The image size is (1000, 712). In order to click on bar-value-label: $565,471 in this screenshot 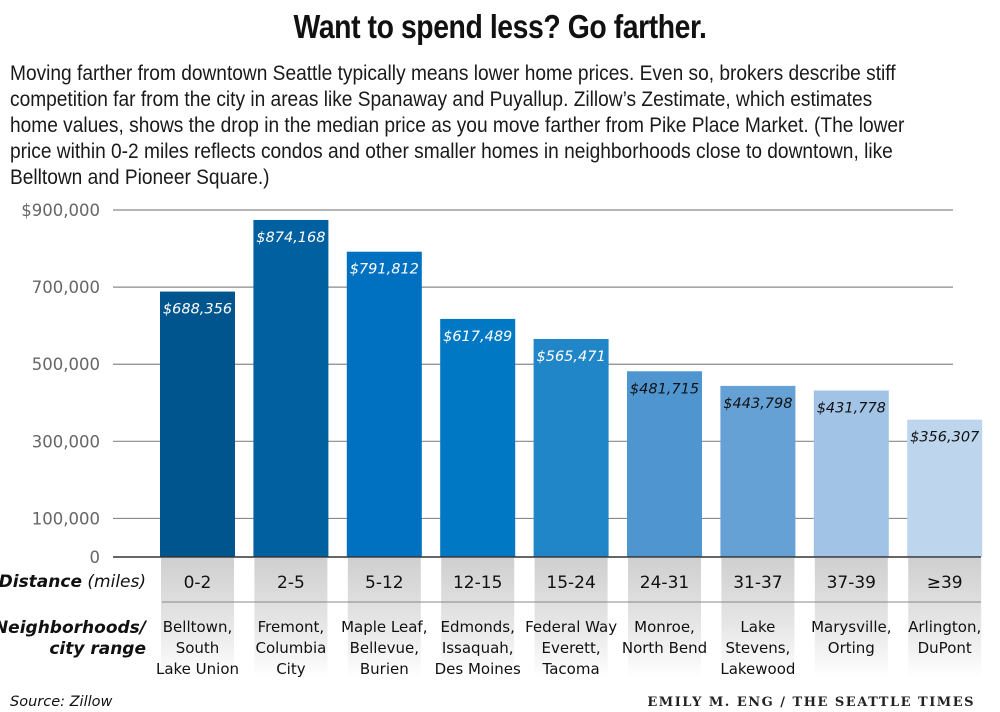, I will do `click(571, 357)`.